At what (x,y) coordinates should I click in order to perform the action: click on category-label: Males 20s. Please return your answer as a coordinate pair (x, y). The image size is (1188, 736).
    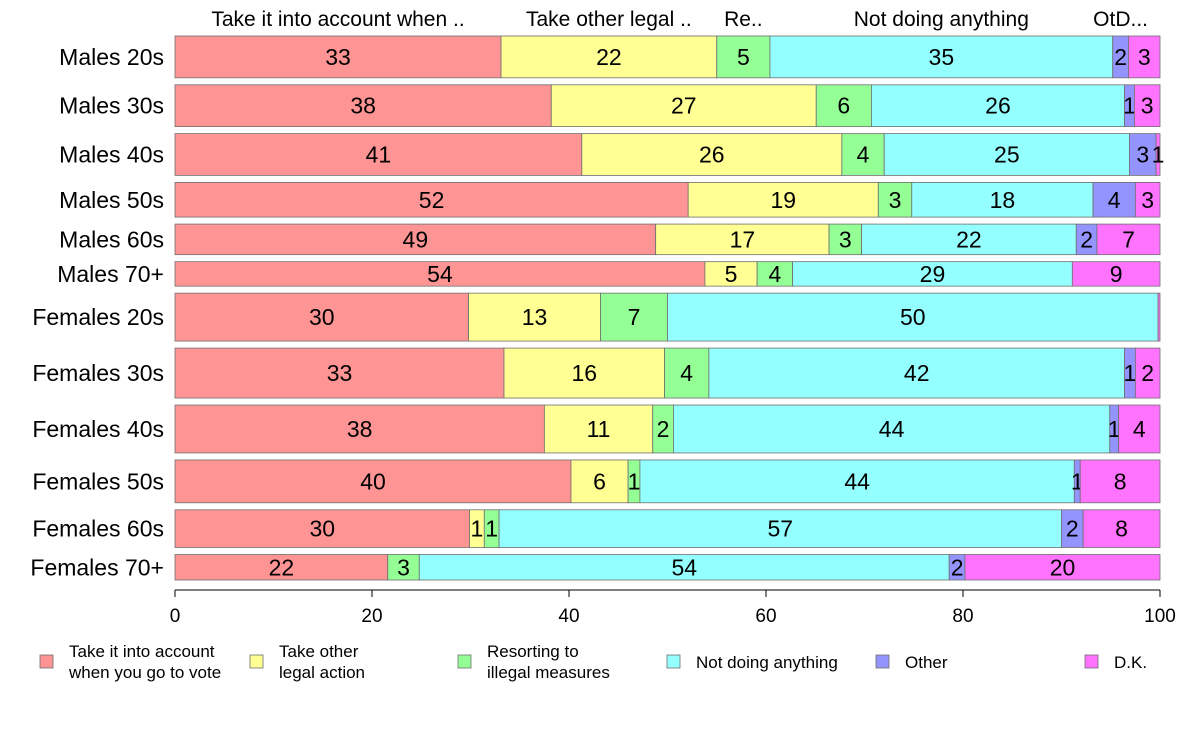
    Looking at the image, I should click on (111, 57).